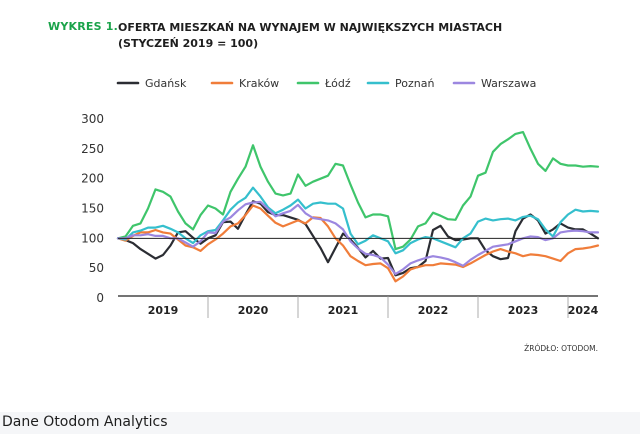 The width and height of the screenshot is (640, 434). I want to click on y-tick-label: 0, so click(100, 298).